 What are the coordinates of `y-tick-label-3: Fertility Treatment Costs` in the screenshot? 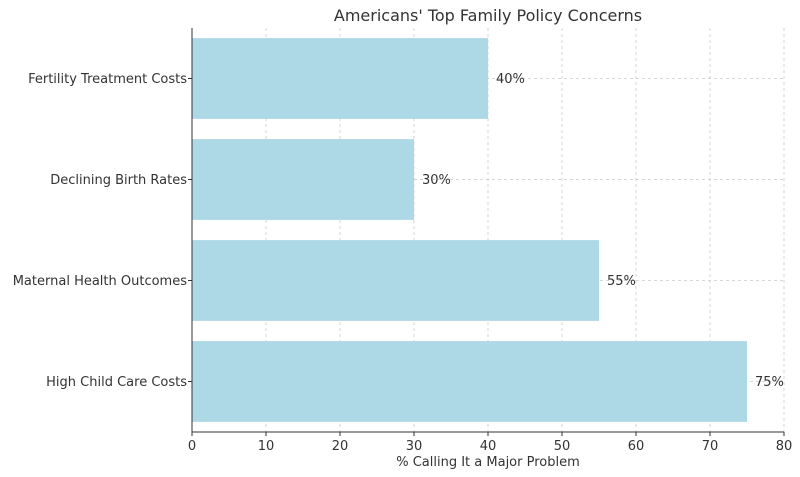 It's located at (107, 79).